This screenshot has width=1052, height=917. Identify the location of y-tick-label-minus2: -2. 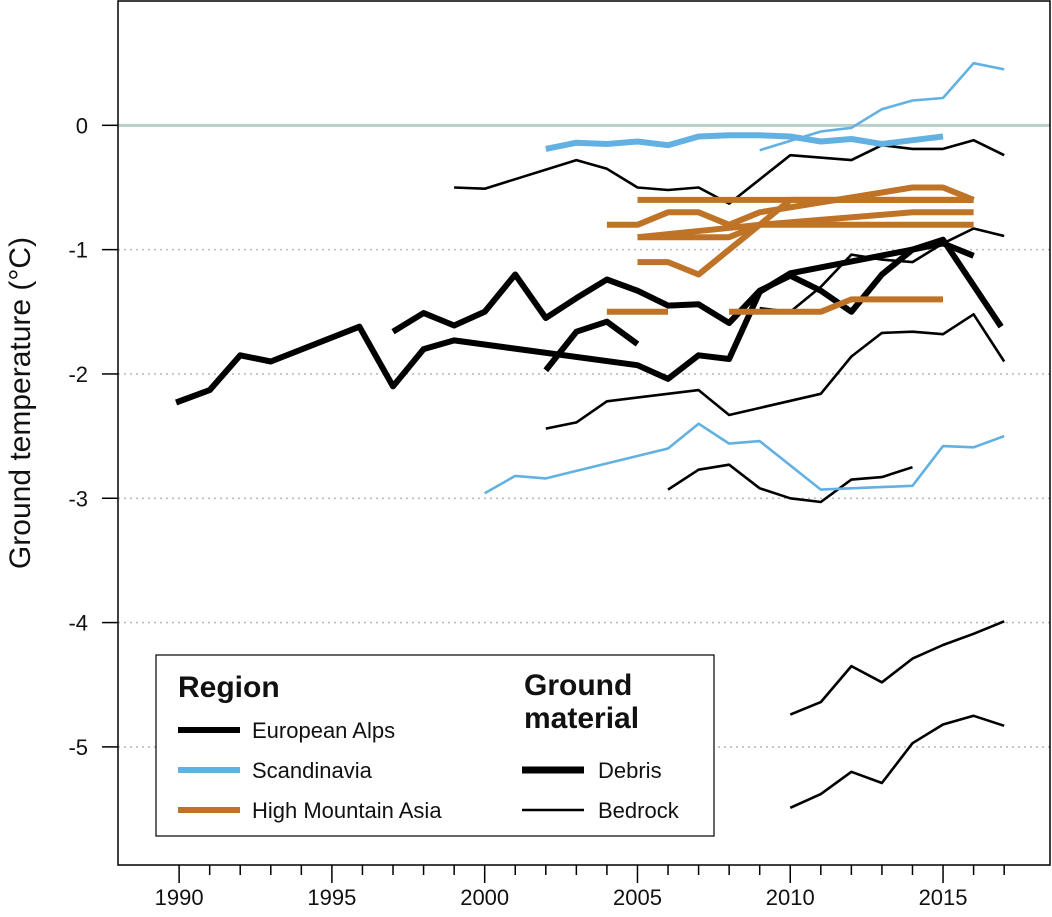
(78, 374).